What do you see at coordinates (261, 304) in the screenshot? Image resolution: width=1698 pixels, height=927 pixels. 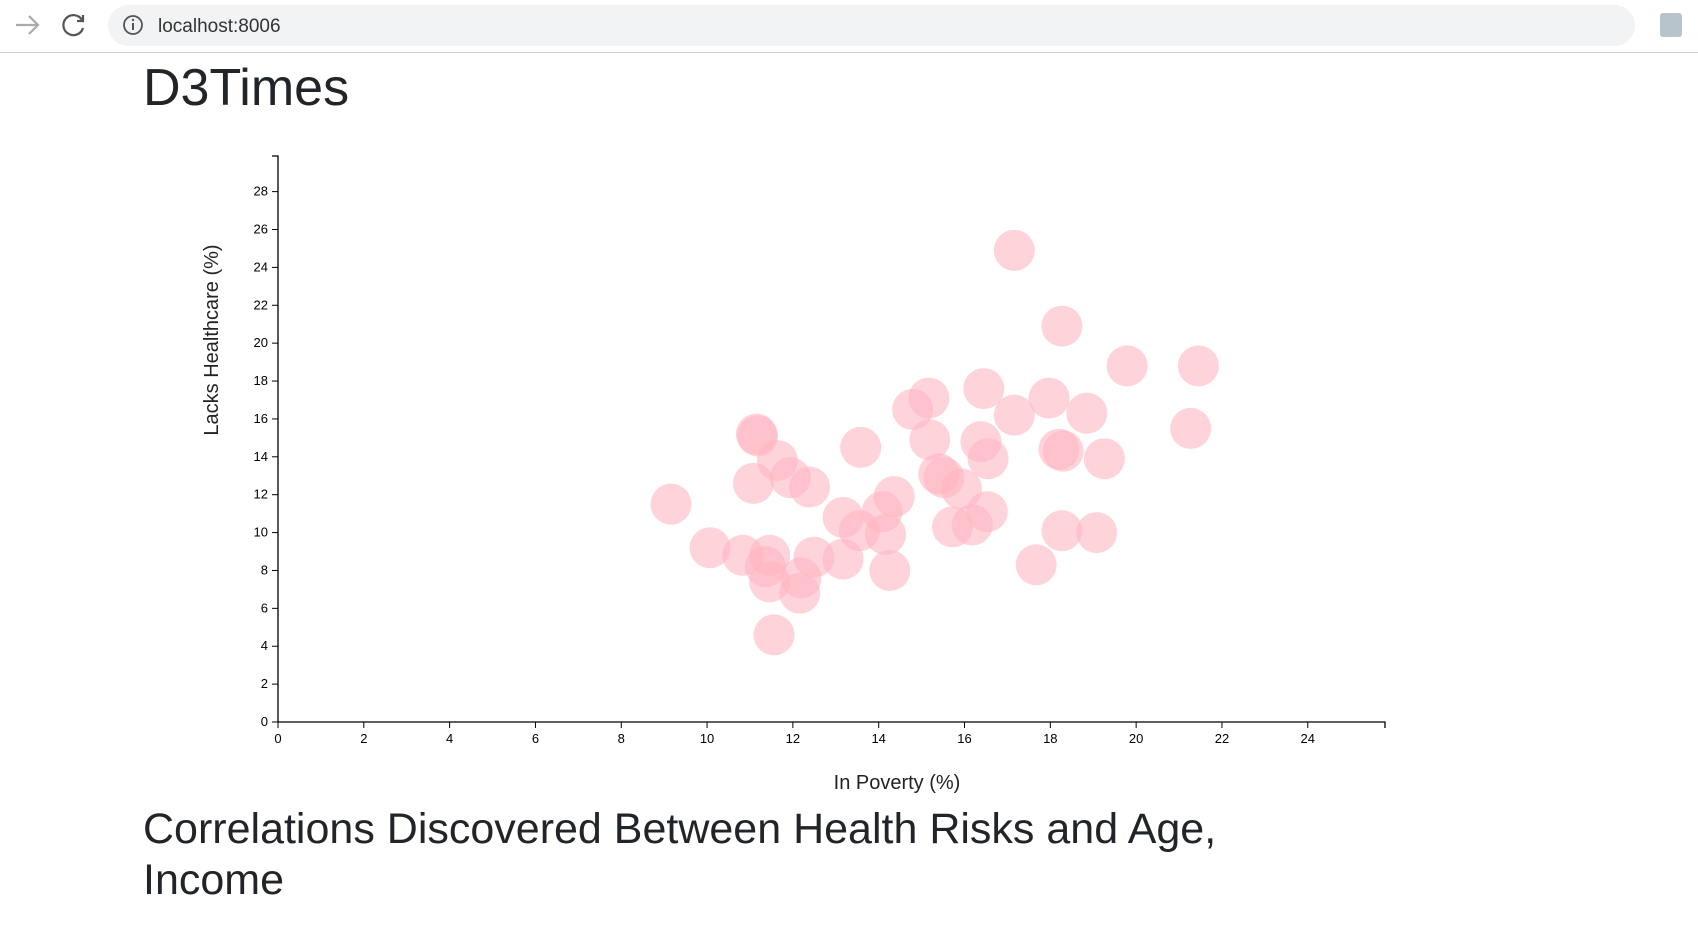 I see `y-tick-label: 22` at bounding box center [261, 304].